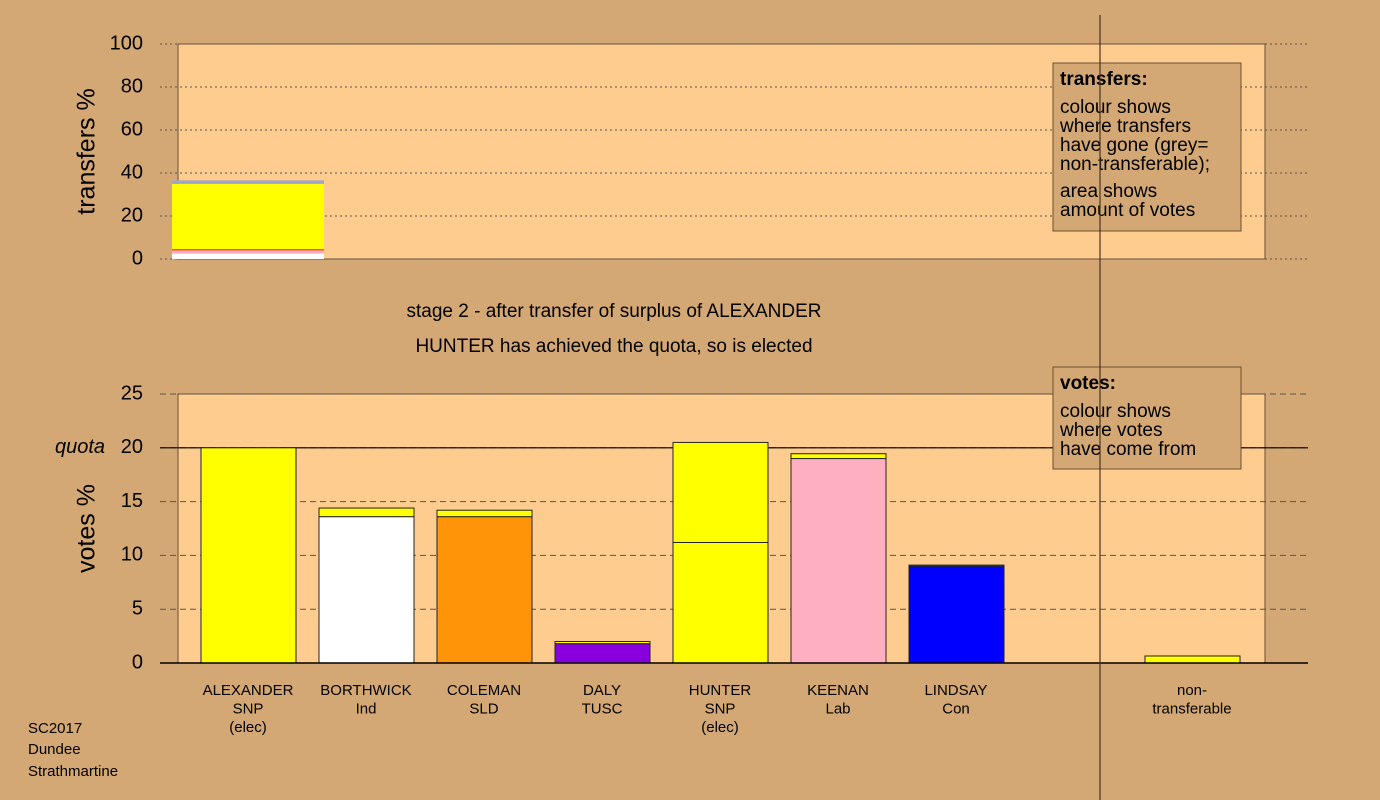 The height and width of the screenshot is (800, 1380). What do you see at coordinates (838, 690) in the screenshot?
I see `x-tick-label: KEENAN` at bounding box center [838, 690].